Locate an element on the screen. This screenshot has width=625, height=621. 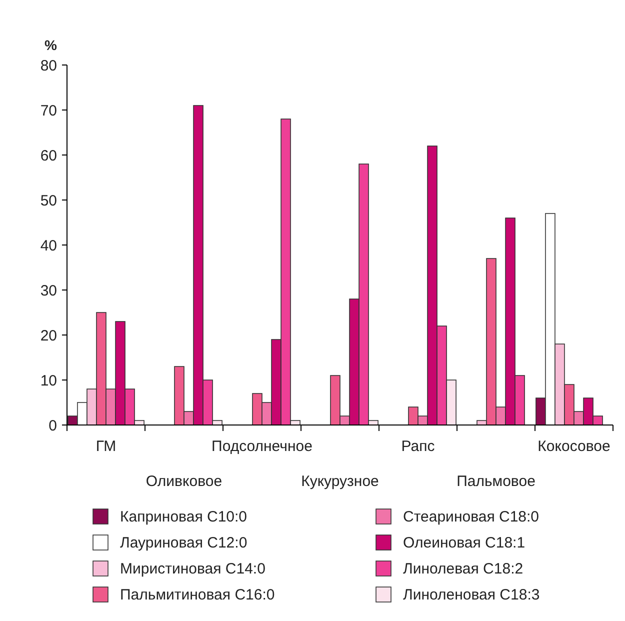
legend-label: Лауриновая С12:0 is located at coordinates (184, 543).